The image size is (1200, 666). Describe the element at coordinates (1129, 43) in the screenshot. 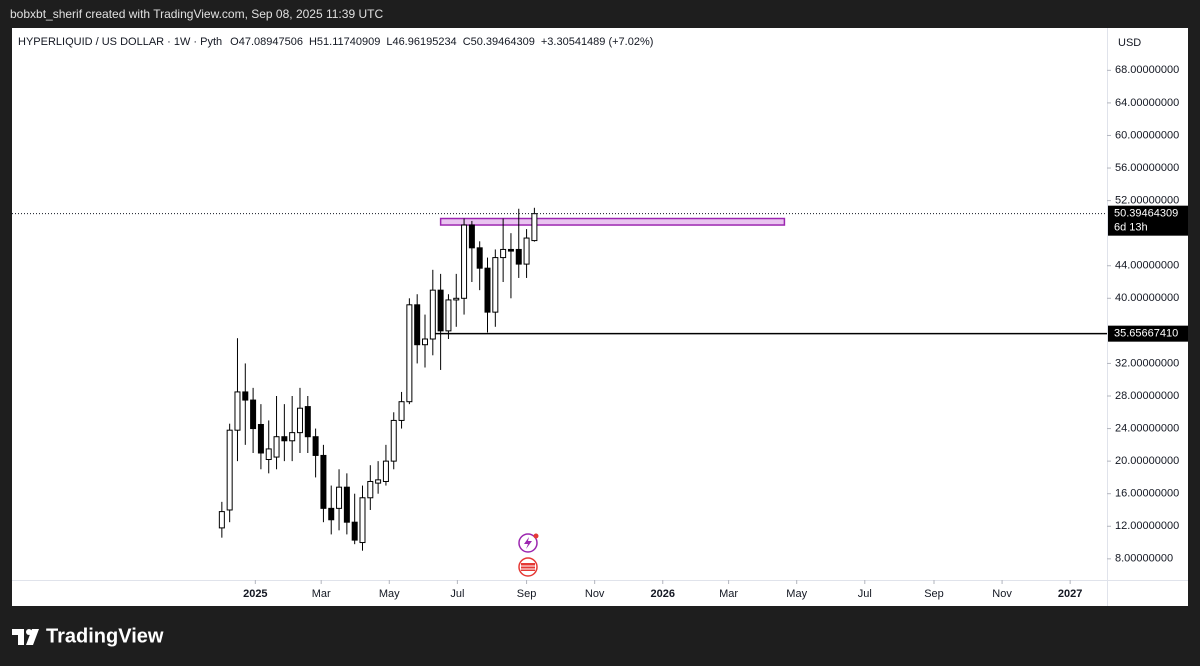

I see `currency-label: USD` at that location.